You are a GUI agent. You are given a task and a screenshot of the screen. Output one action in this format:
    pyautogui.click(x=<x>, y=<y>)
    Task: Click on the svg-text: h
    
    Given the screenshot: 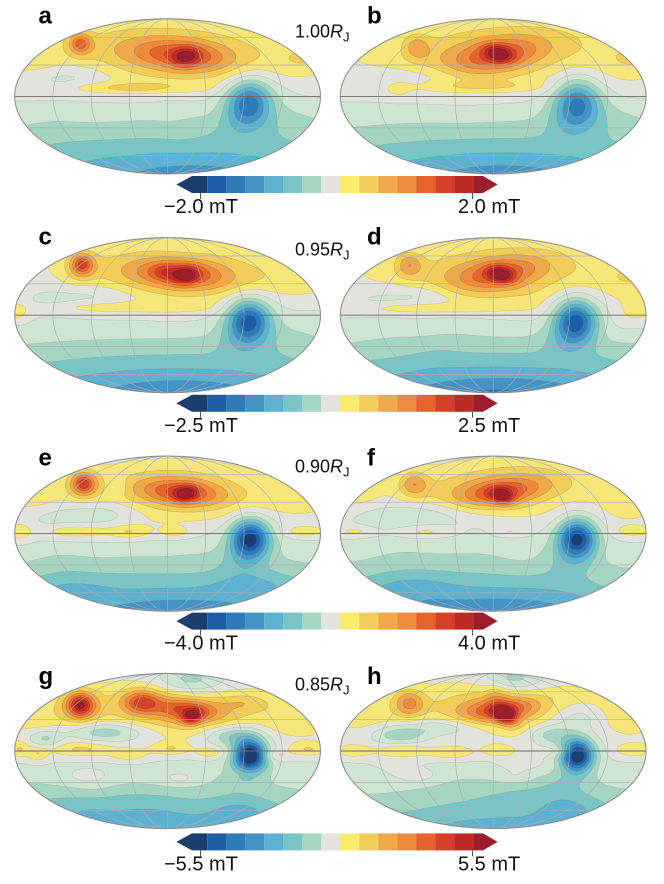 What is the action you would take?
    pyautogui.click(x=374, y=676)
    